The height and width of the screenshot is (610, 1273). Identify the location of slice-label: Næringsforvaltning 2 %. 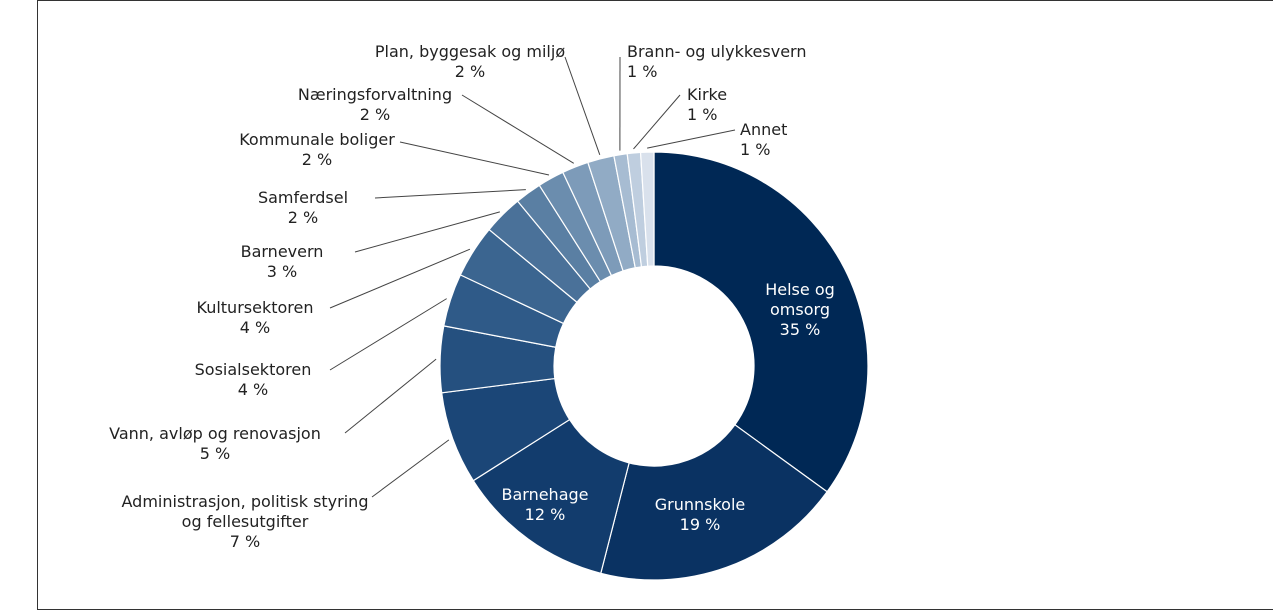
(375, 105).